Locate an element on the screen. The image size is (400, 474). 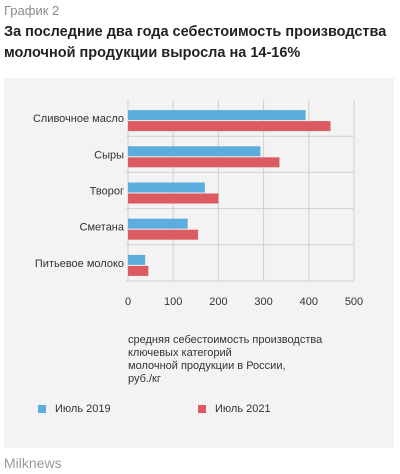
caption-line: средняя себестоимость производства is located at coordinates (225, 340).